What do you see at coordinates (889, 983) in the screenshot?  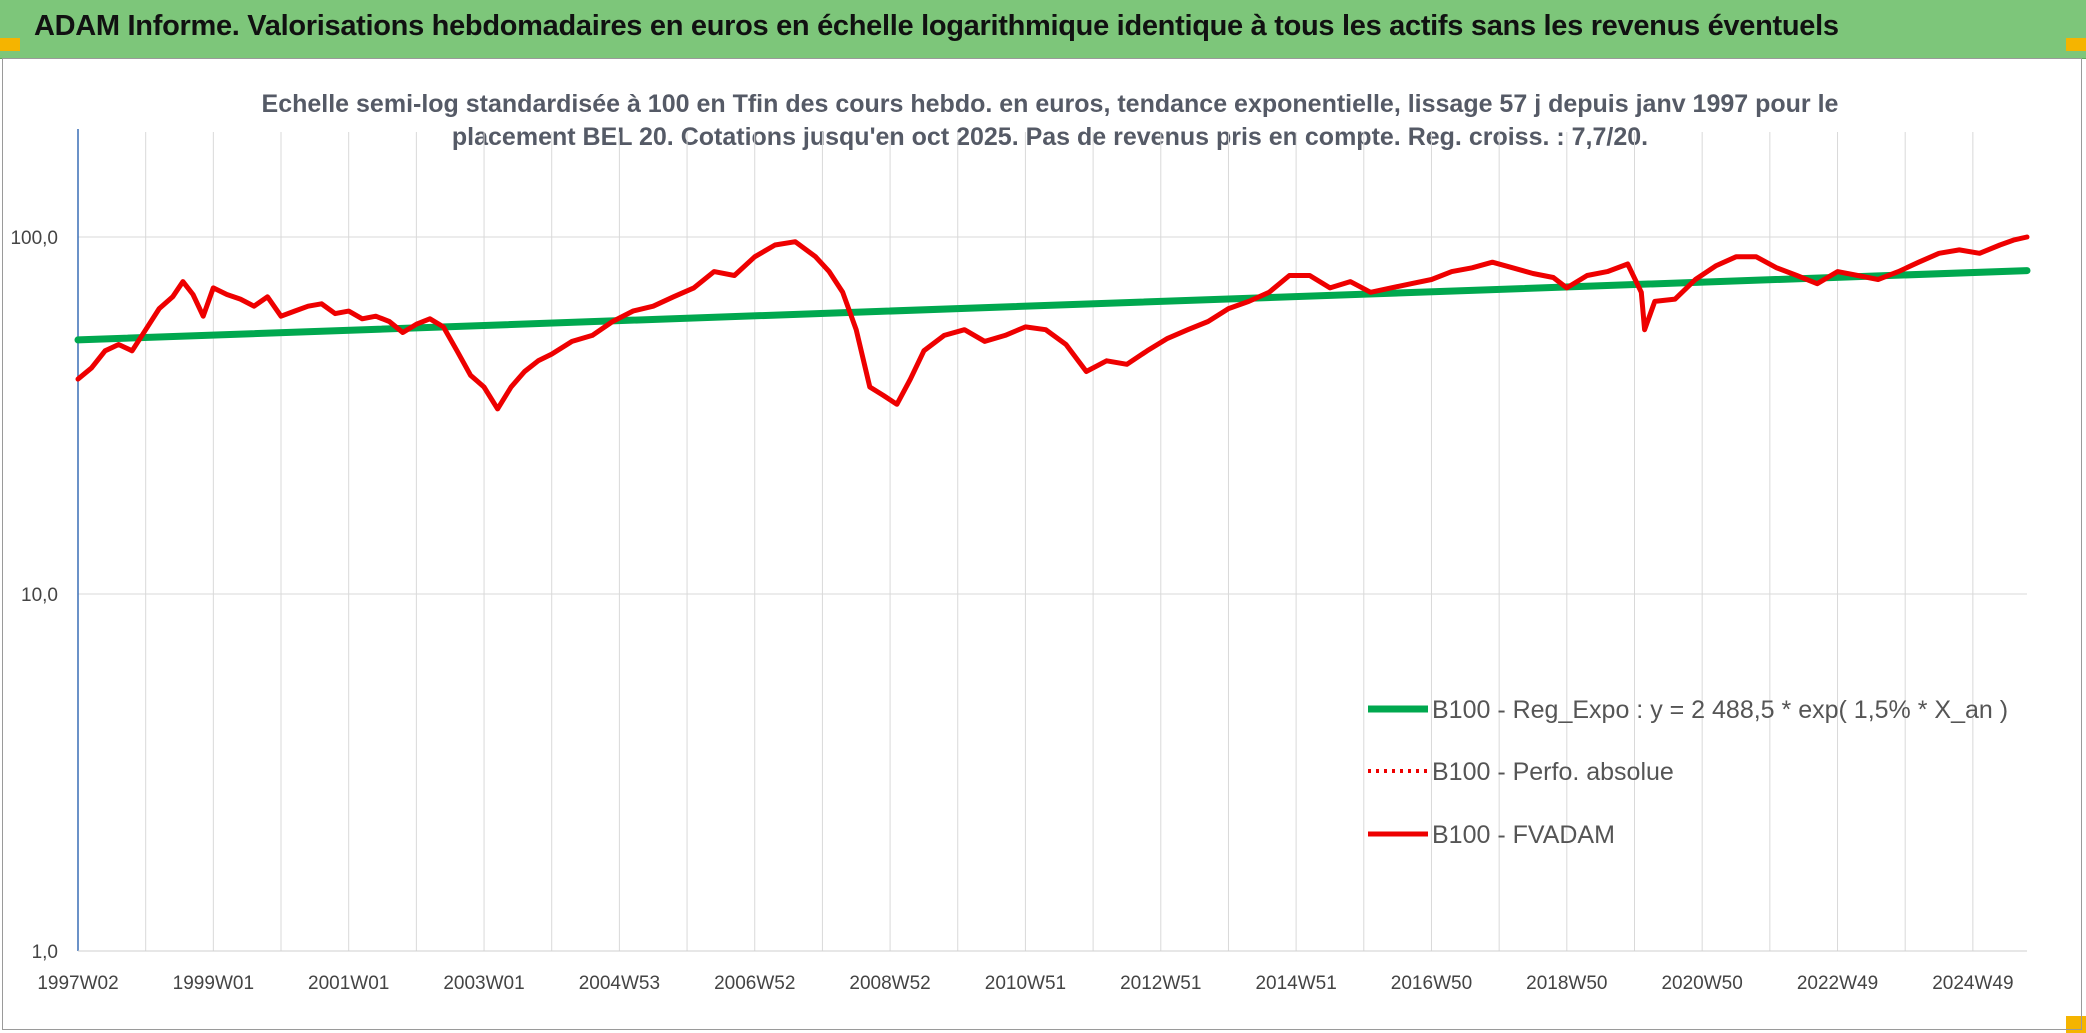 I see `x-tick-label: 2008W52` at bounding box center [889, 983].